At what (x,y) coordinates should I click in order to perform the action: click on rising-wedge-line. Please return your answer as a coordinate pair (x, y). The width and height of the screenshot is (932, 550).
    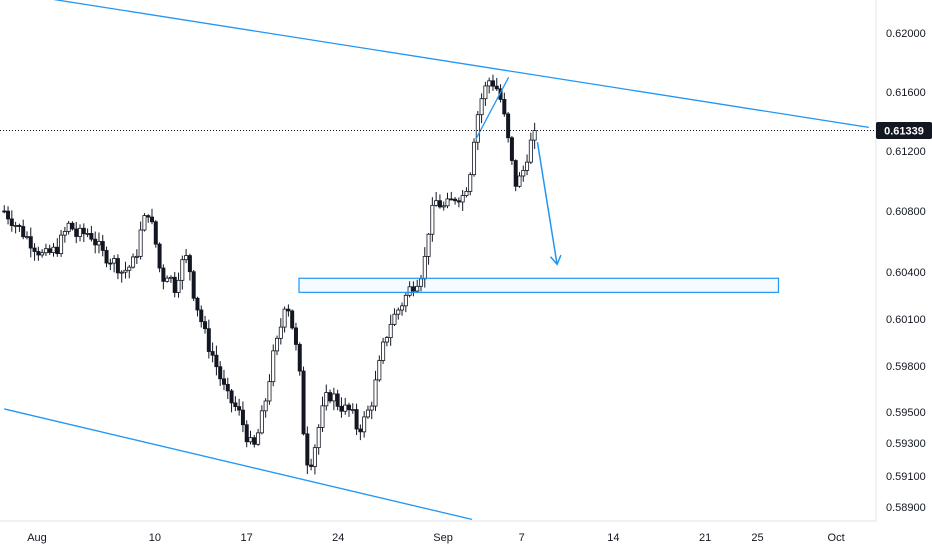
    Looking at the image, I should click on (492, 108).